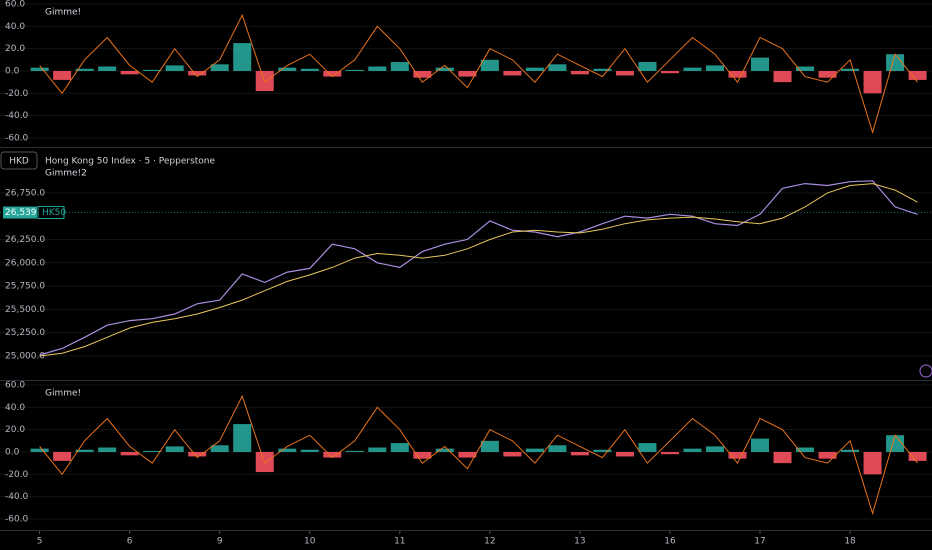  I want to click on symbol-label: HK50, so click(54, 213).